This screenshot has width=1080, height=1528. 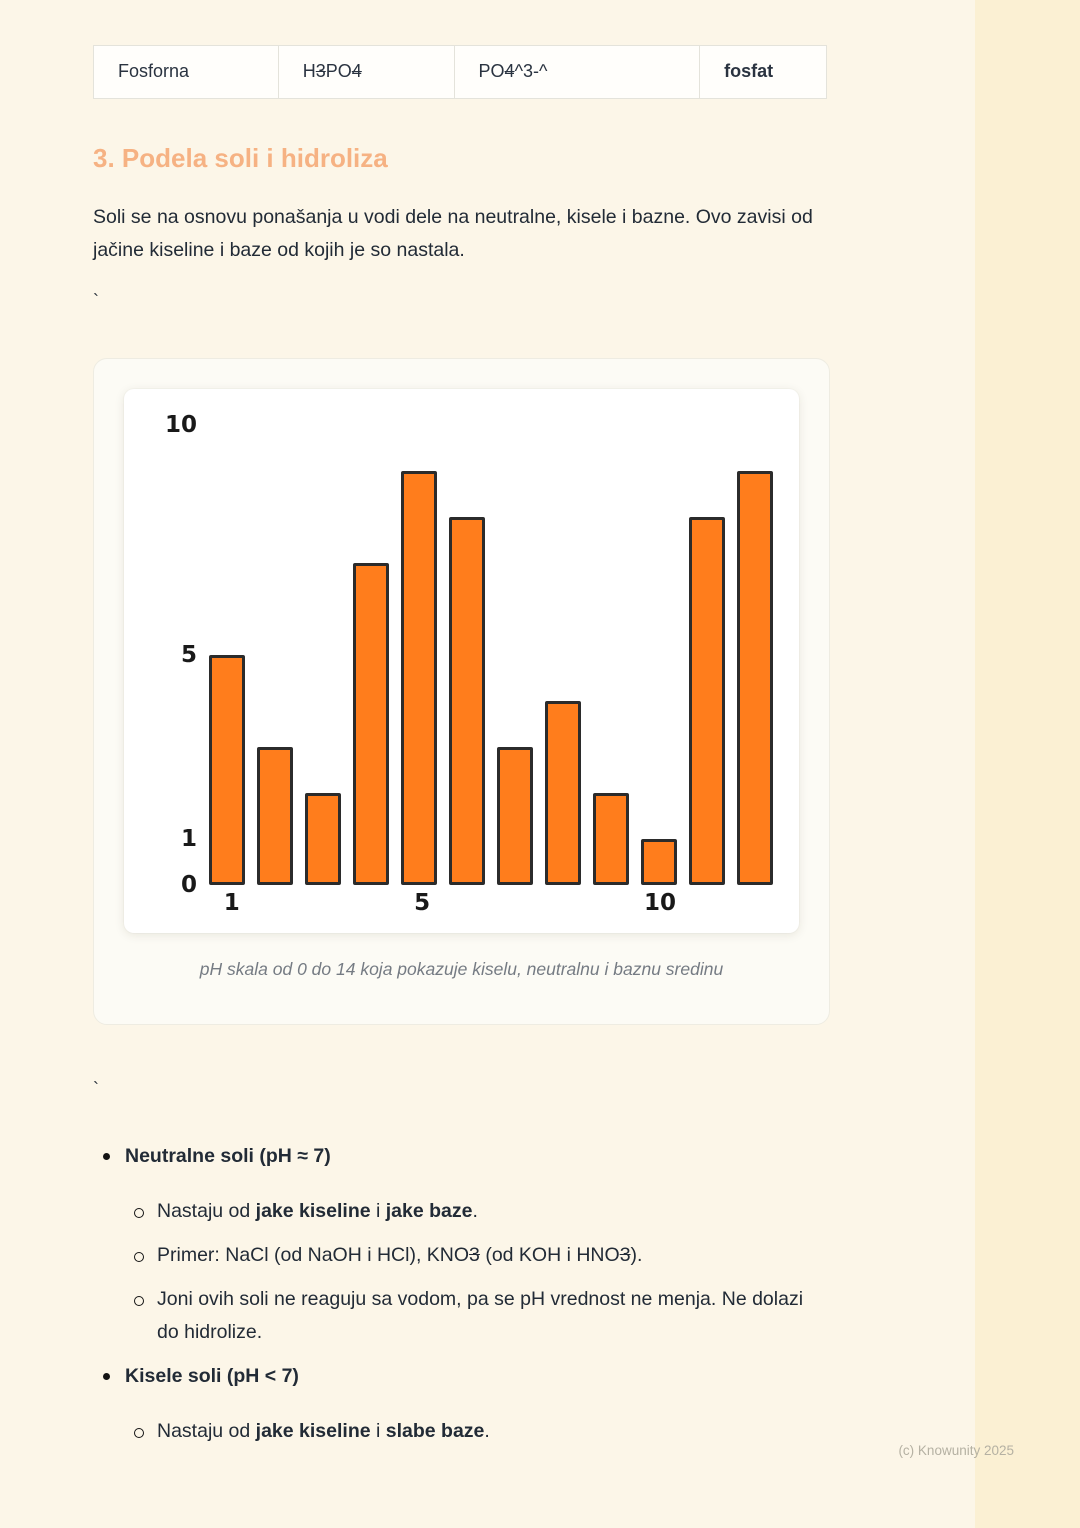 What do you see at coordinates (461, 1376) in the screenshot?
I see `list-item: Kisele soli (pH < 7)` at bounding box center [461, 1376].